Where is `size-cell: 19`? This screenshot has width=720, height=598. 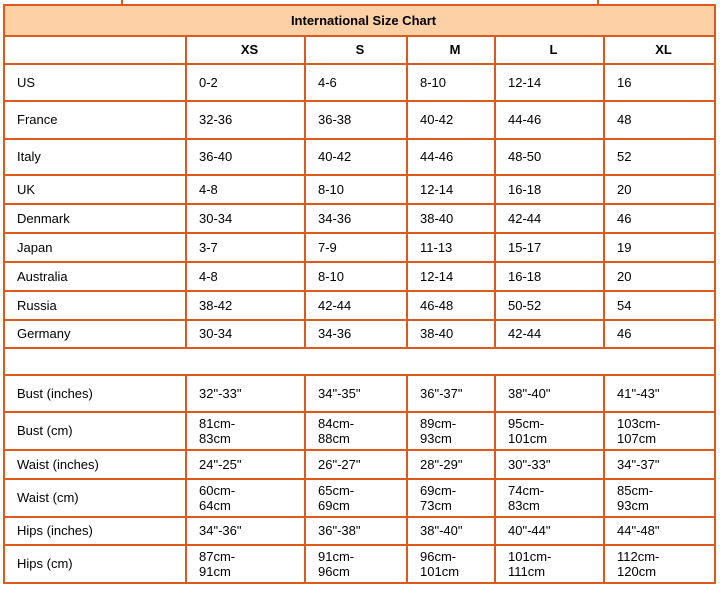
size-cell: 19 is located at coordinates (659, 247).